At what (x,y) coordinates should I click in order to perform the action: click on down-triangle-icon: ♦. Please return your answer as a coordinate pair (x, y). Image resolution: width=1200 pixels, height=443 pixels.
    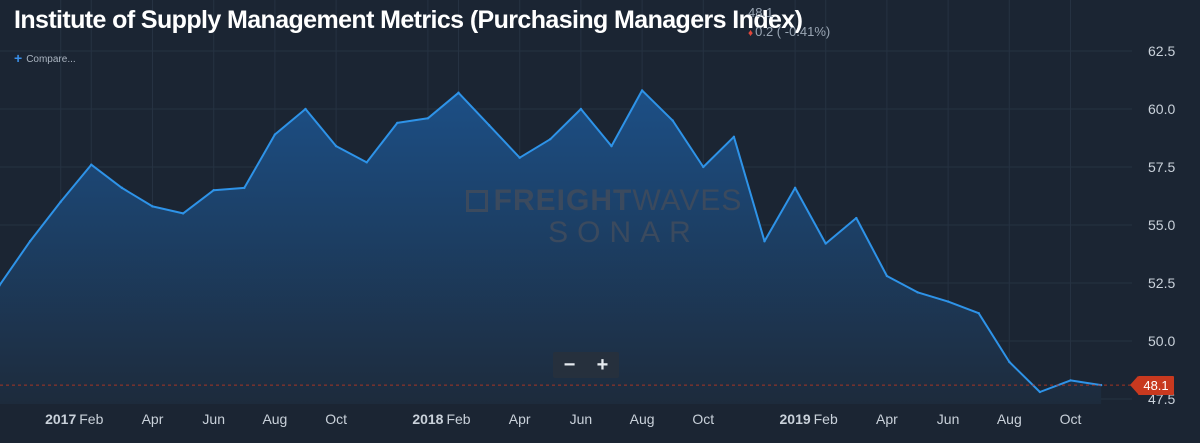
    Looking at the image, I should click on (751, 33).